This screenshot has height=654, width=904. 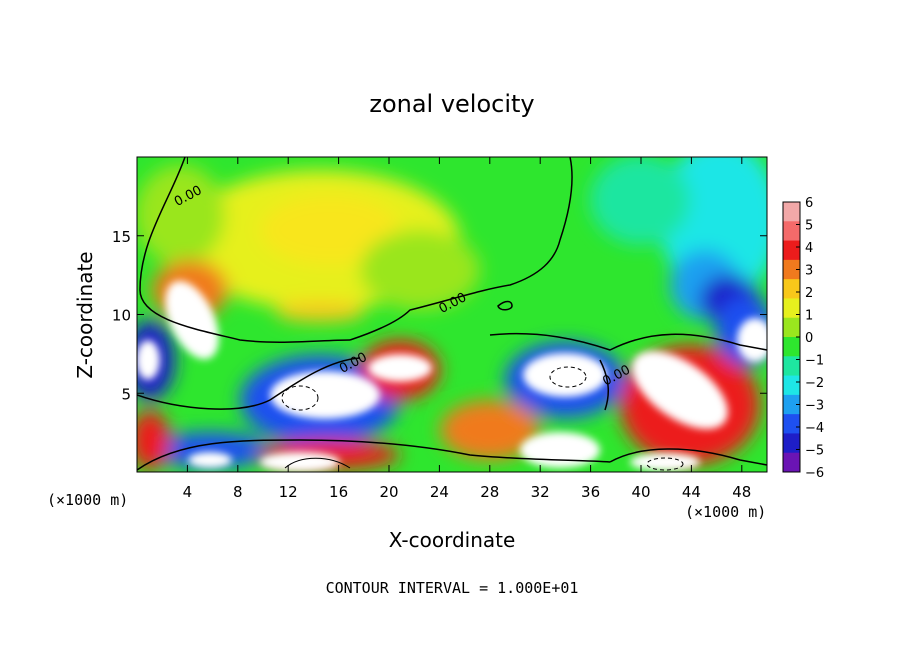 What do you see at coordinates (803, 338) in the screenshot?
I see `colorbar: 6 5 4 3 2 1 0 −1 −2 −3 −4 −5 −6` at bounding box center [803, 338].